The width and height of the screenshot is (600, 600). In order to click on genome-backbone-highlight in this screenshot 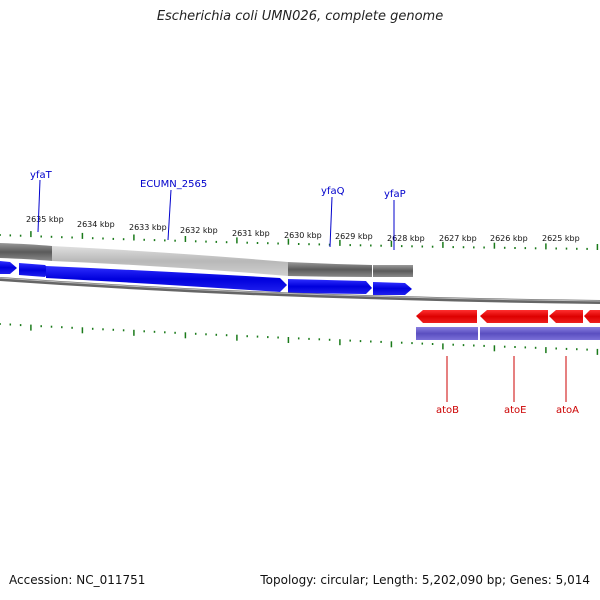, I will do `click(300, 289)`.